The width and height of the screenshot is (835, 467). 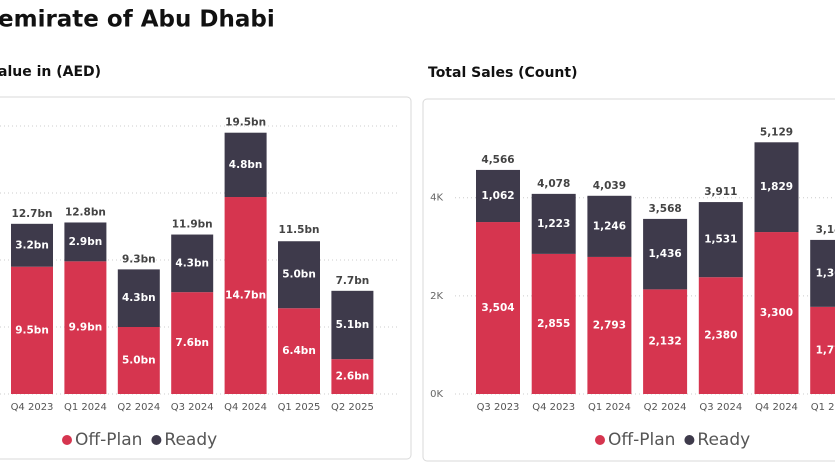 I want to click on value-label: 9.9bn, so click(x=86, y=328).